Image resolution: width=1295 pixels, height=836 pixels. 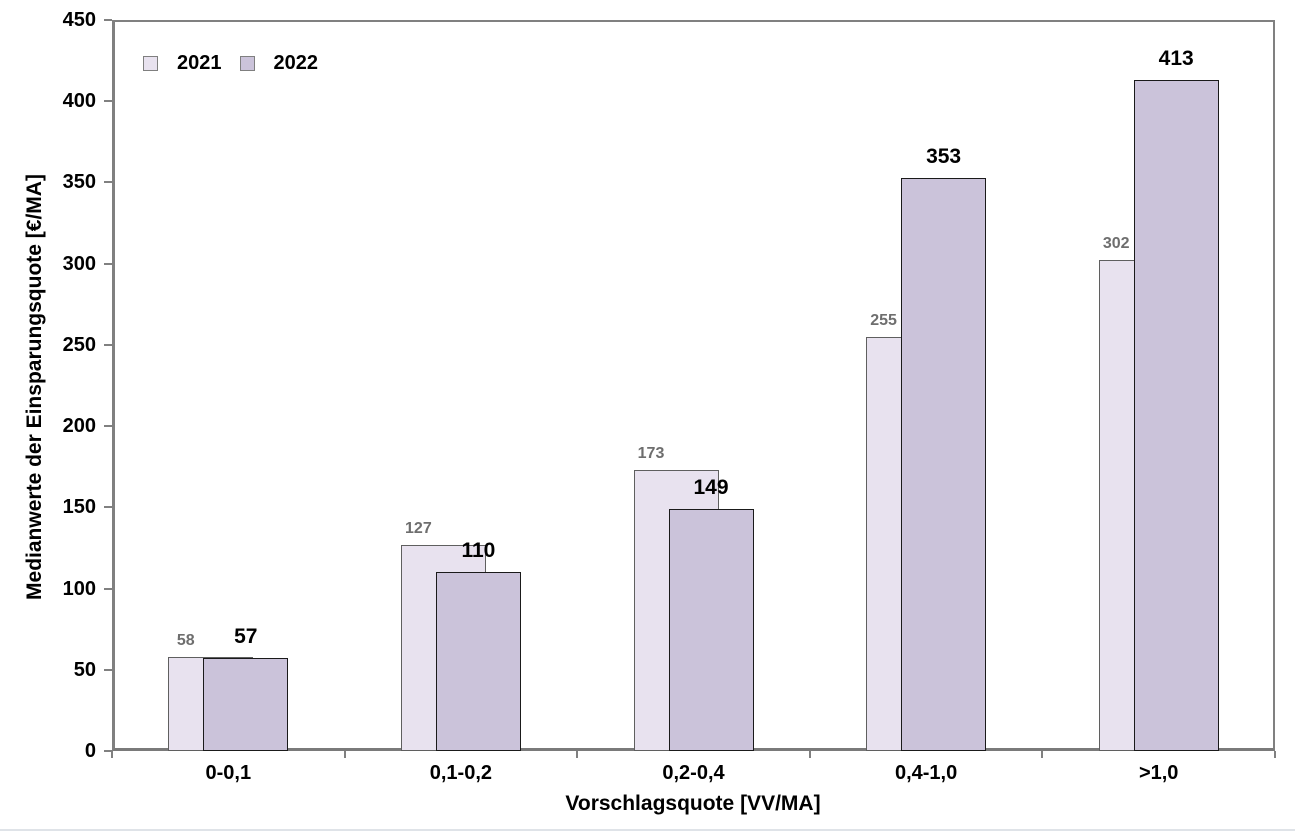 What do you see at coordinates (90, 751) in the screenshot?
I see `y-tick-label: 0` at bounding box center [90, 751].